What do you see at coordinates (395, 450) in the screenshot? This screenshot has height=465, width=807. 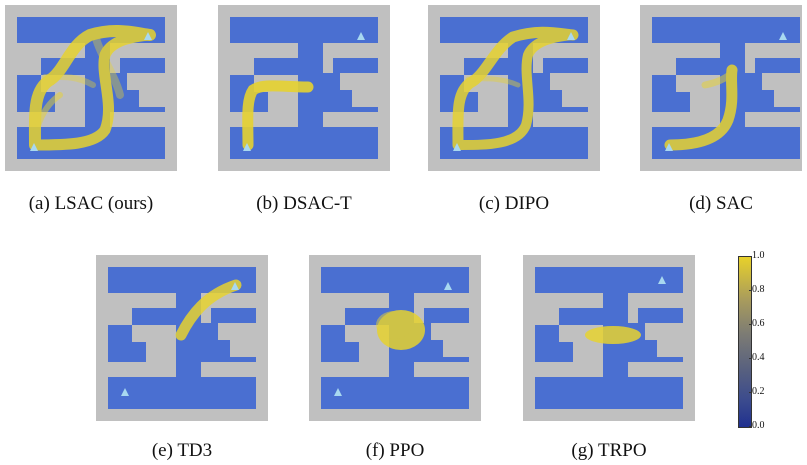 I see `caption-ppo: (f) PPO` at bounding box center [395, 450].